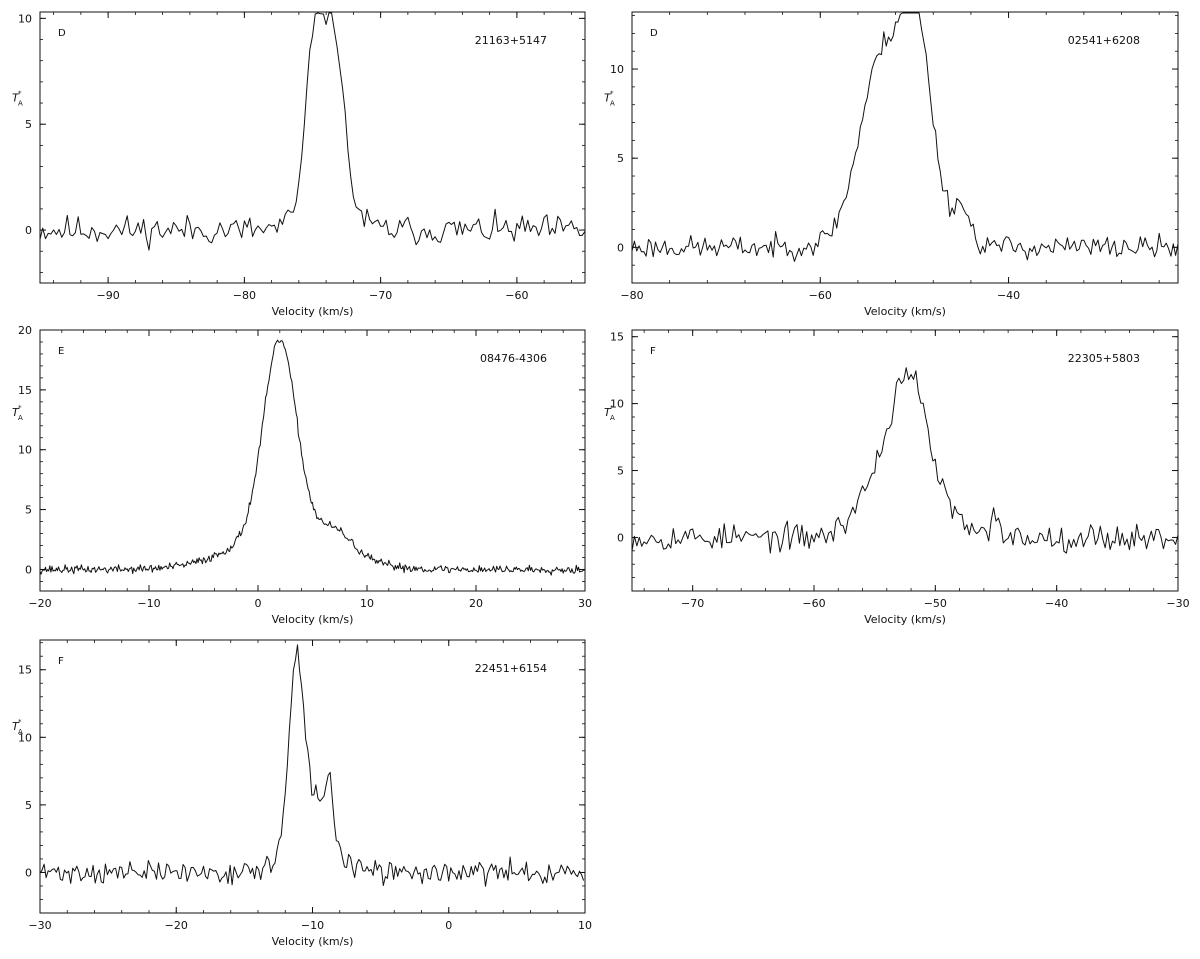 The width and height of the screenshot is (1200, 959). Describe the element at coordinates (1104, 40) in the screenshot. I see `source-name: 02541+6208` at that location.